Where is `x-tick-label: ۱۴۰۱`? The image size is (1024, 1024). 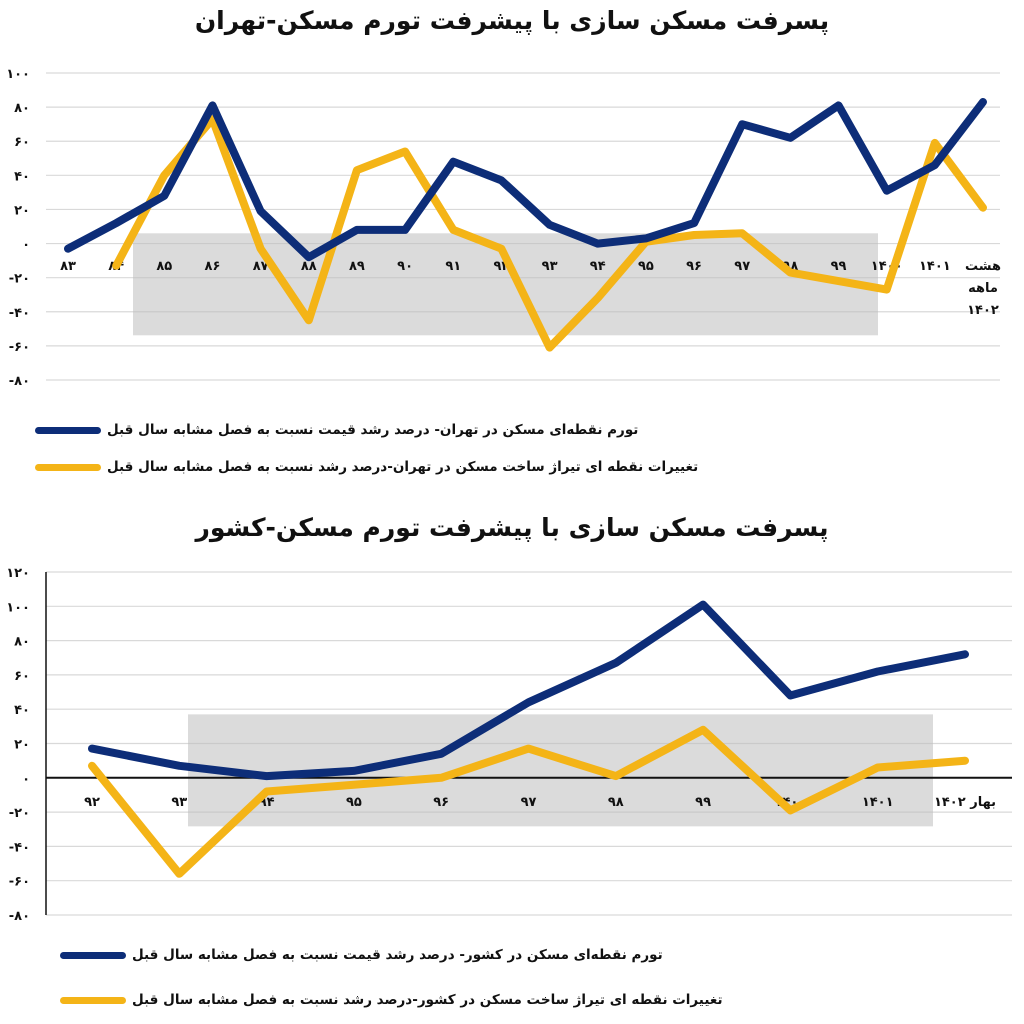 x-tick-label: ۱۴۰۱ is located at coordinates (935, 266).